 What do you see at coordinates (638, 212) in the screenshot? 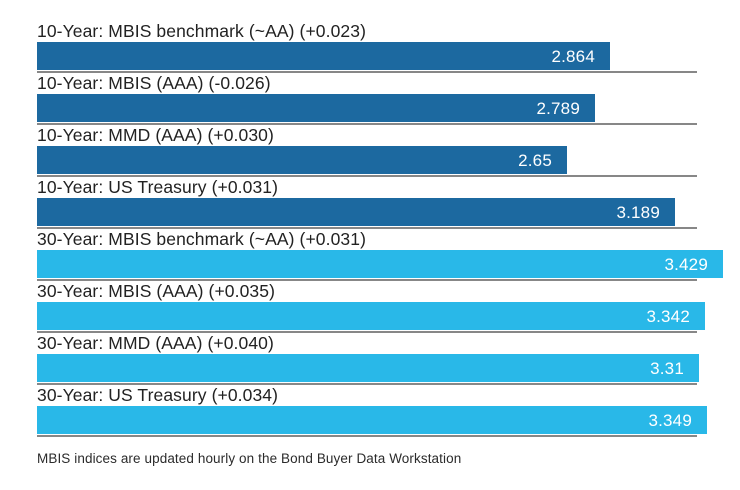
I see `bar-value-label: 3.189` at bounding box center [638, 212].